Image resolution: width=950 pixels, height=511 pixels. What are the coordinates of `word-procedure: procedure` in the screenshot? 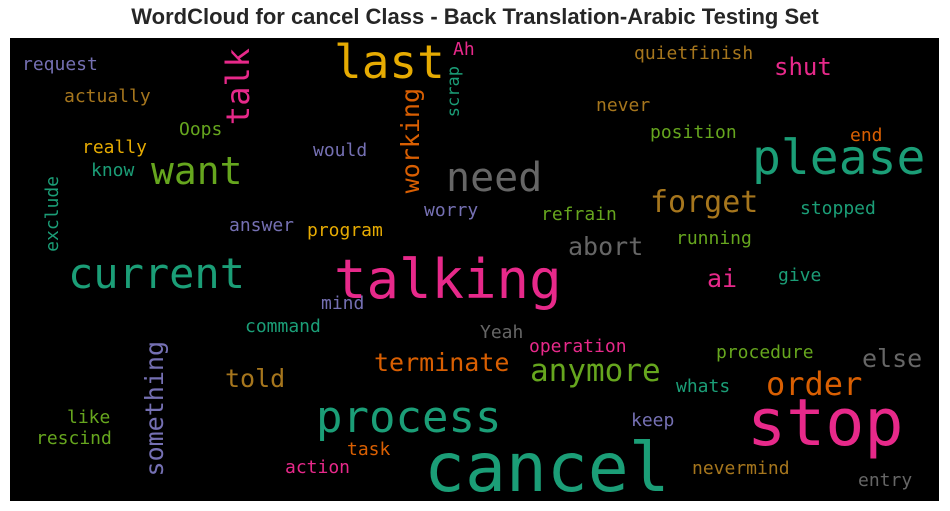 It's located at (765, 352).